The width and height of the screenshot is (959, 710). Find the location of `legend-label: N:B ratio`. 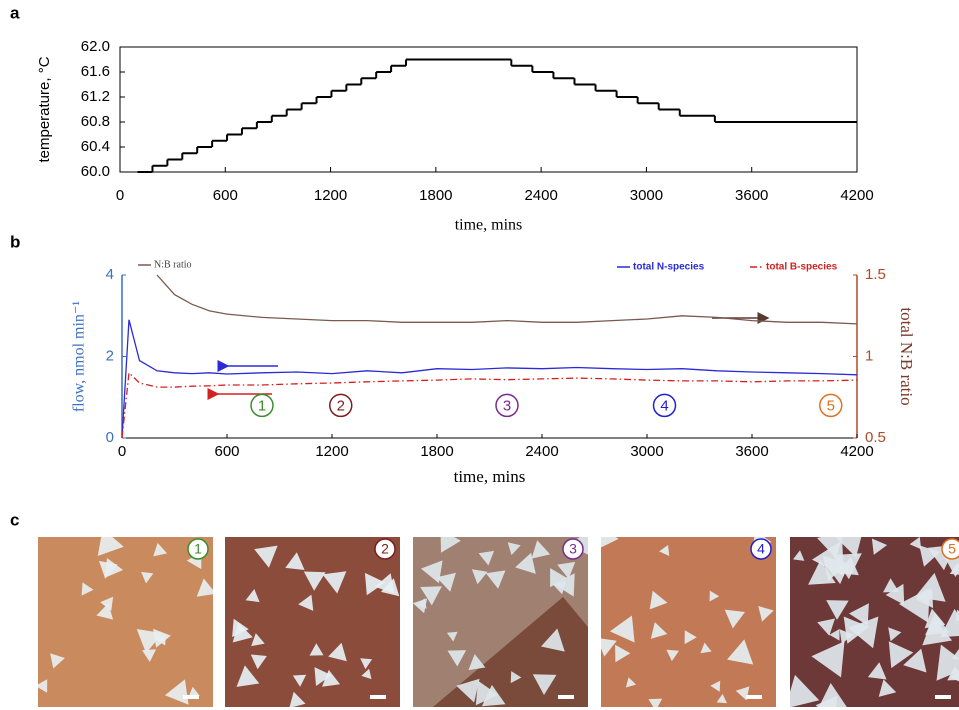

legend-label: N:B ratio is located at coordinates (173, 264).